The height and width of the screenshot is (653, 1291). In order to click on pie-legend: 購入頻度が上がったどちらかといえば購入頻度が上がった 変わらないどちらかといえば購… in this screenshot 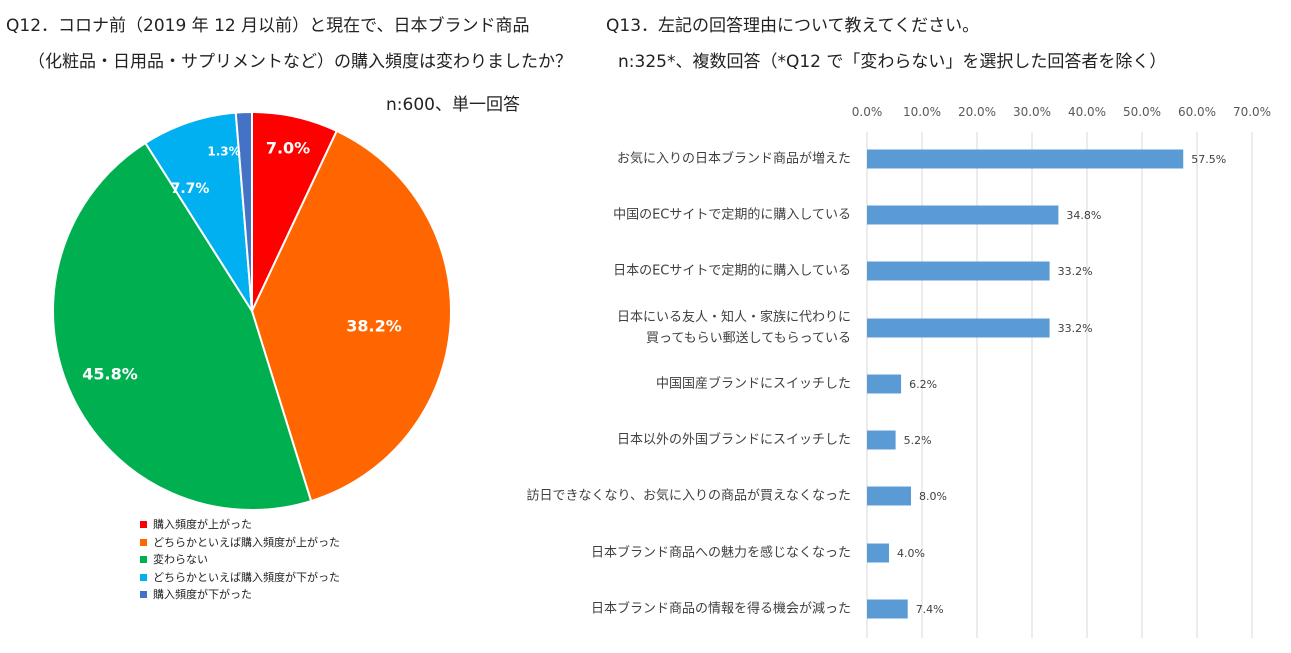, I will do `click(240, 560)`.